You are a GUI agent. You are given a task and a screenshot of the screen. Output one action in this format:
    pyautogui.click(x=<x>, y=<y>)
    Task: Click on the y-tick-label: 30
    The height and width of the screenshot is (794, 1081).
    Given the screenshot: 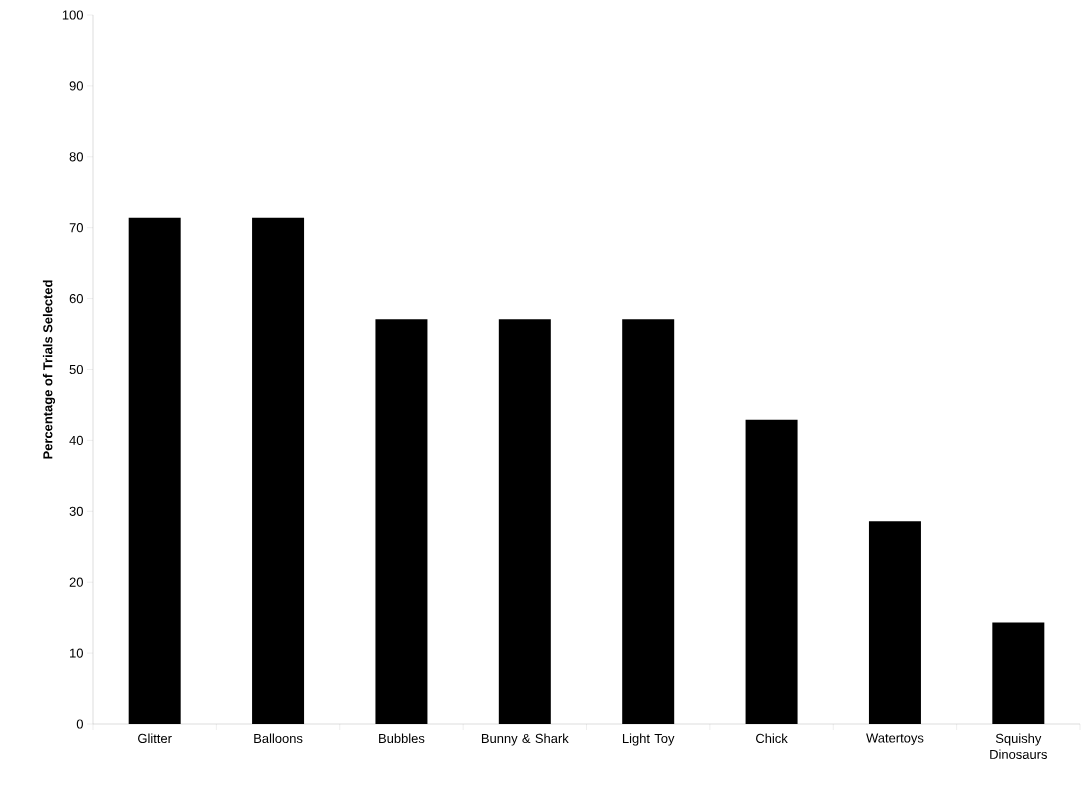 What is the action you would take?
    pyautogui.click(x=76, y=511)
    